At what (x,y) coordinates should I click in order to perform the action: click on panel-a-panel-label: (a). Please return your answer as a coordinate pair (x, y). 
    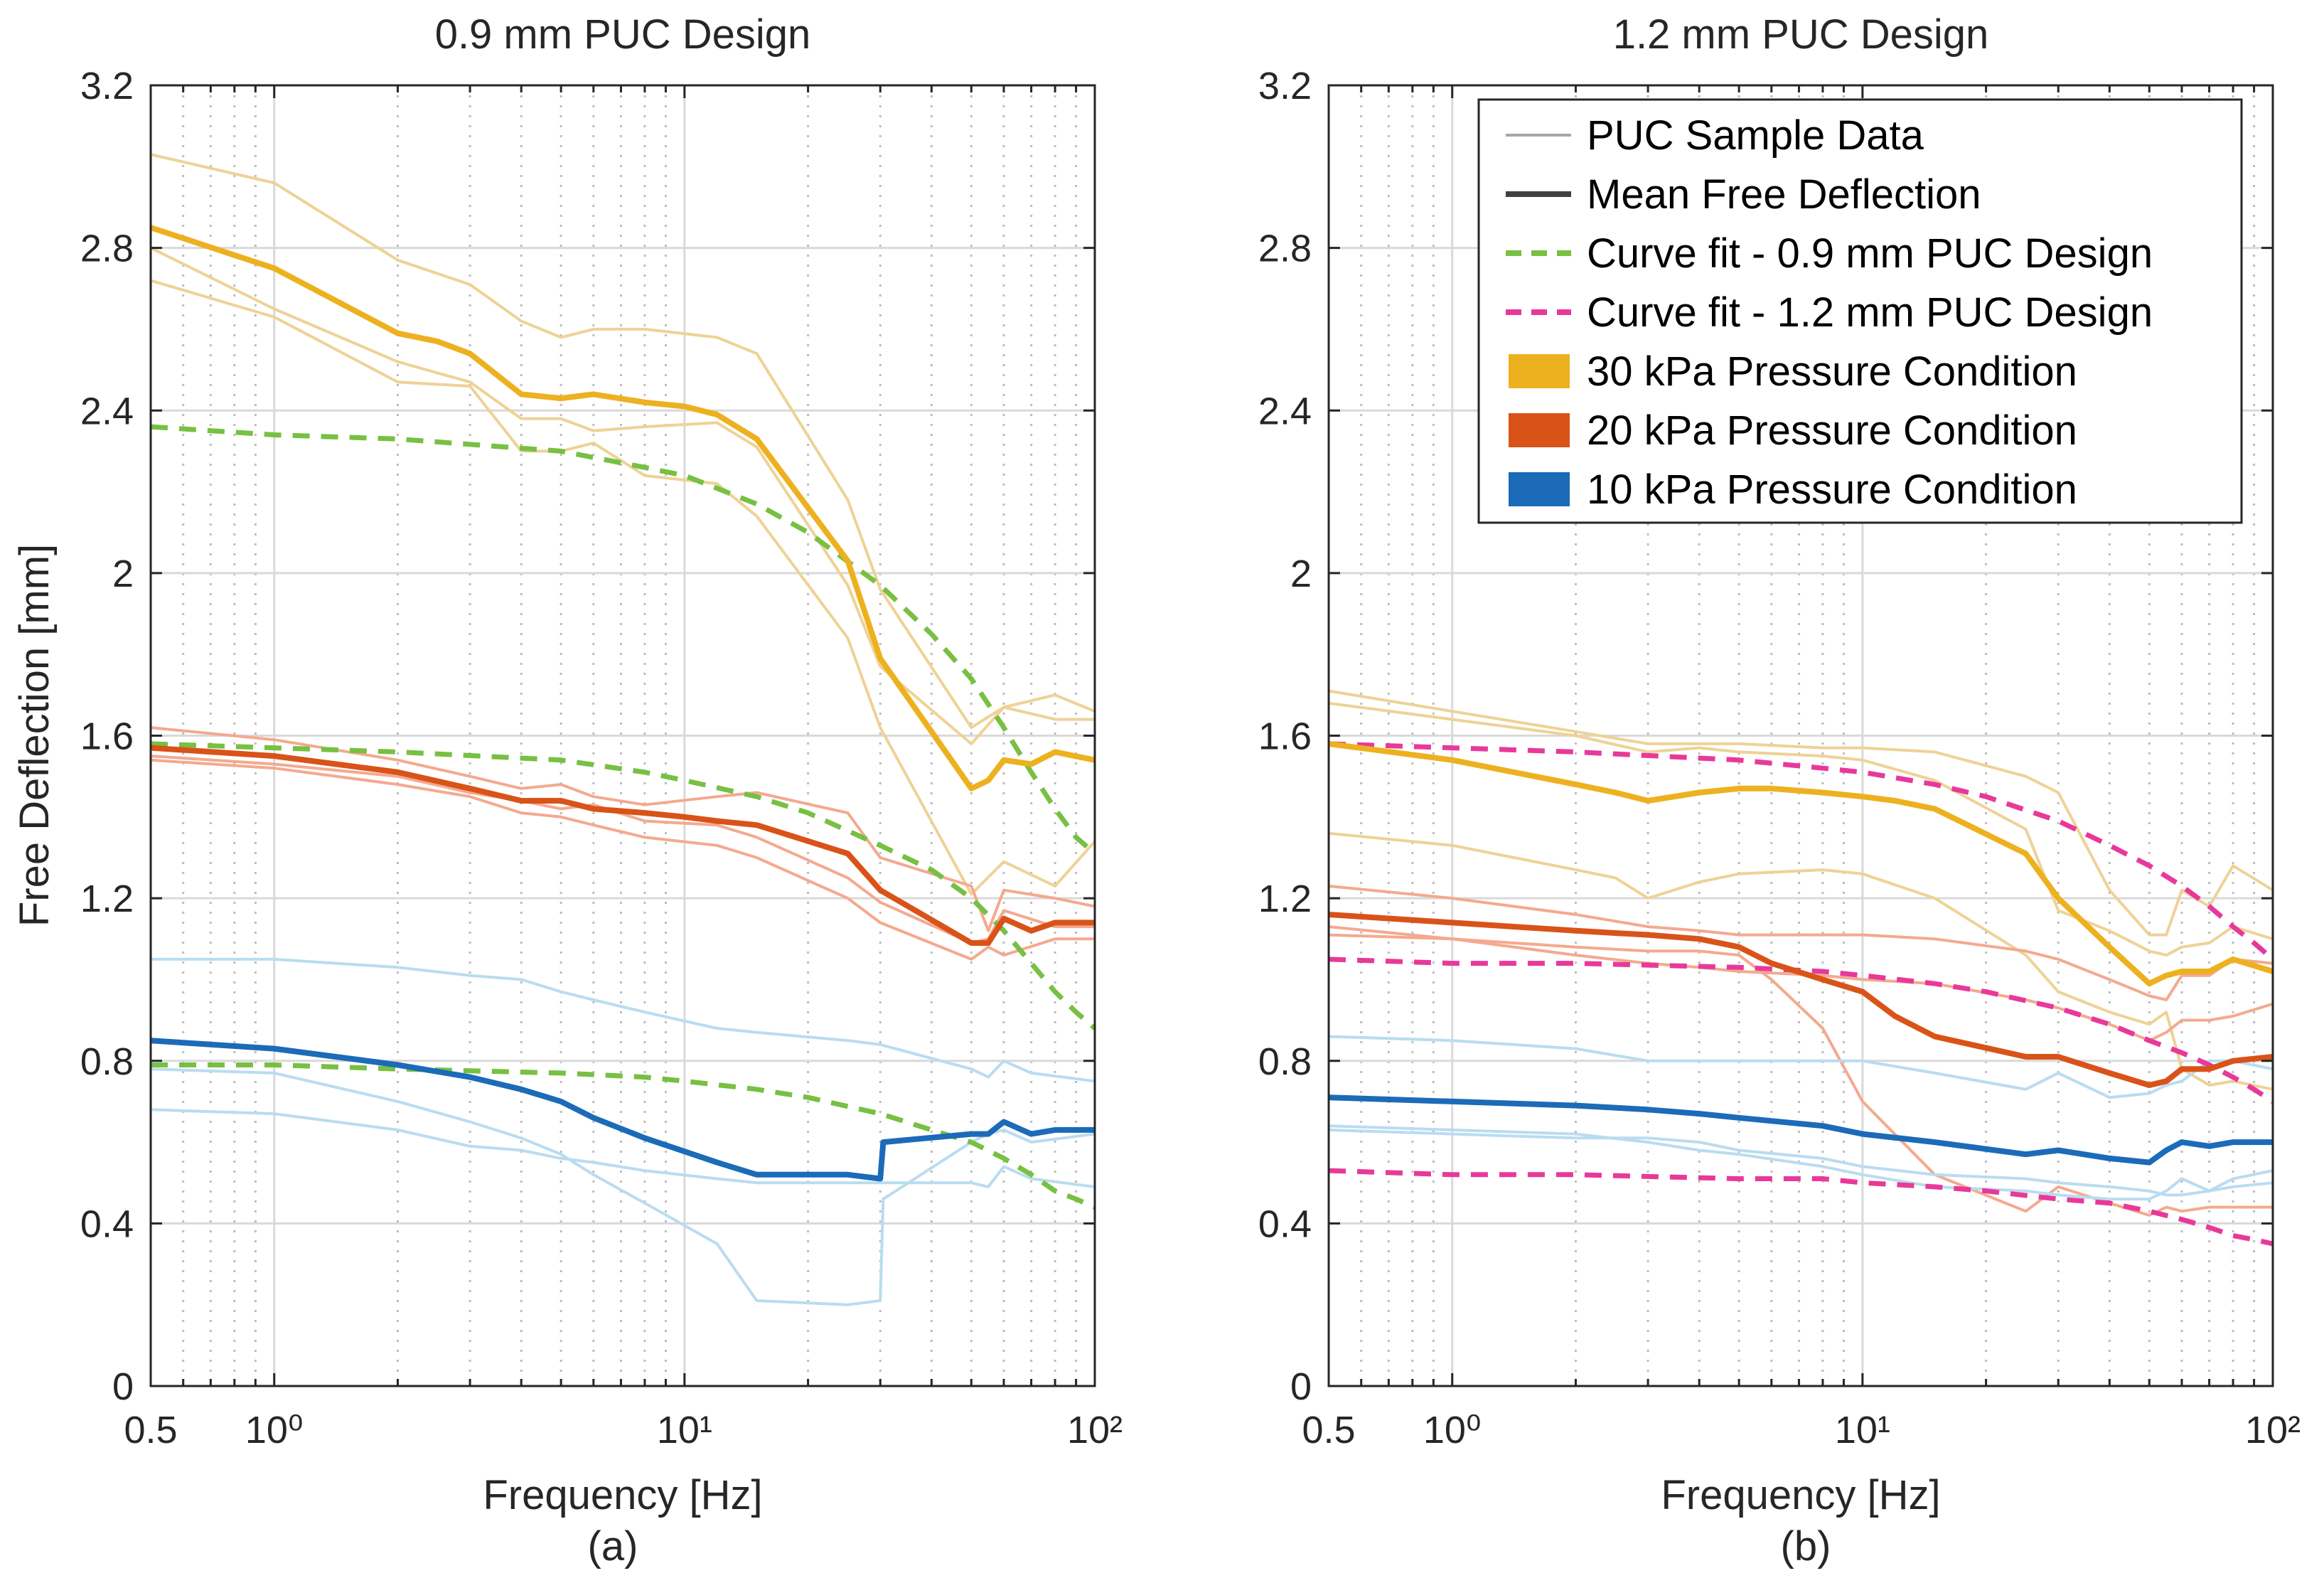
    Looking at the image, I should click on (613, 1546).